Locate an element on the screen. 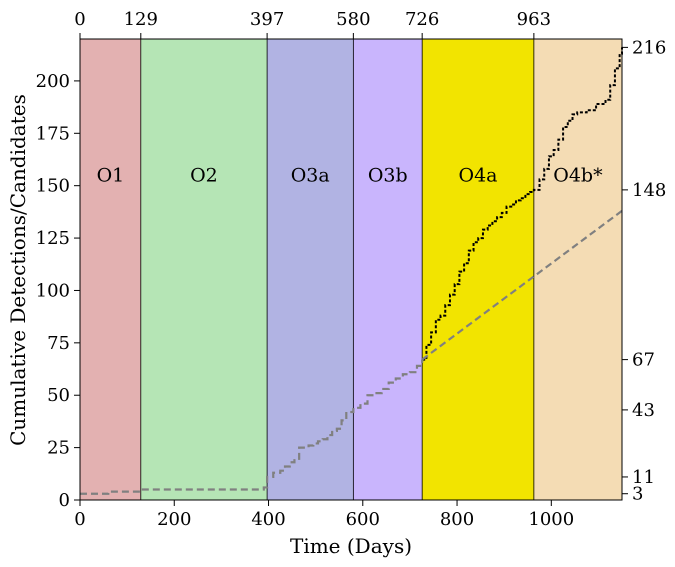 This screenshot has width=675, height=567. right-tick-label-0: 3 is located at coordinates (637, 494).